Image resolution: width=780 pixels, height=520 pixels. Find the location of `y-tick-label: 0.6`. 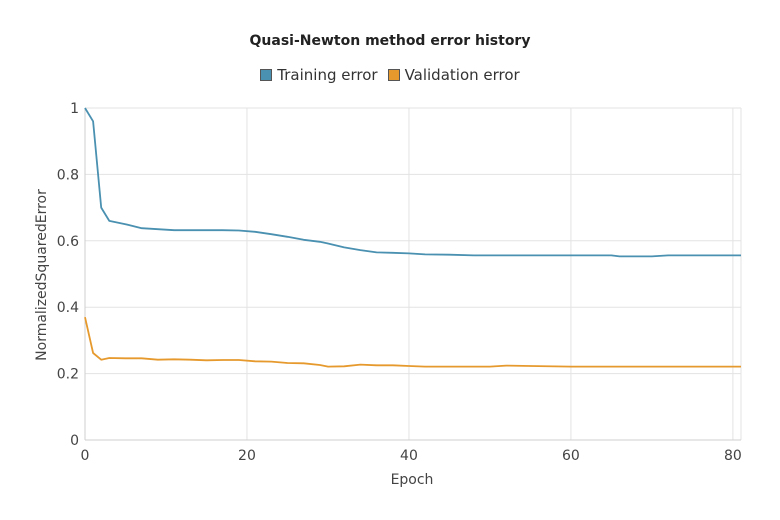

y-tick-label: 0.6 is located at coordinates (68, 242).